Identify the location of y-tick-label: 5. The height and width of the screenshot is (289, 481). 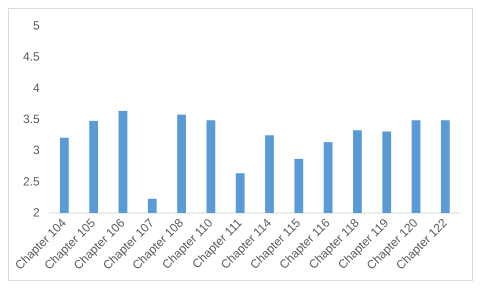
(36, 25).